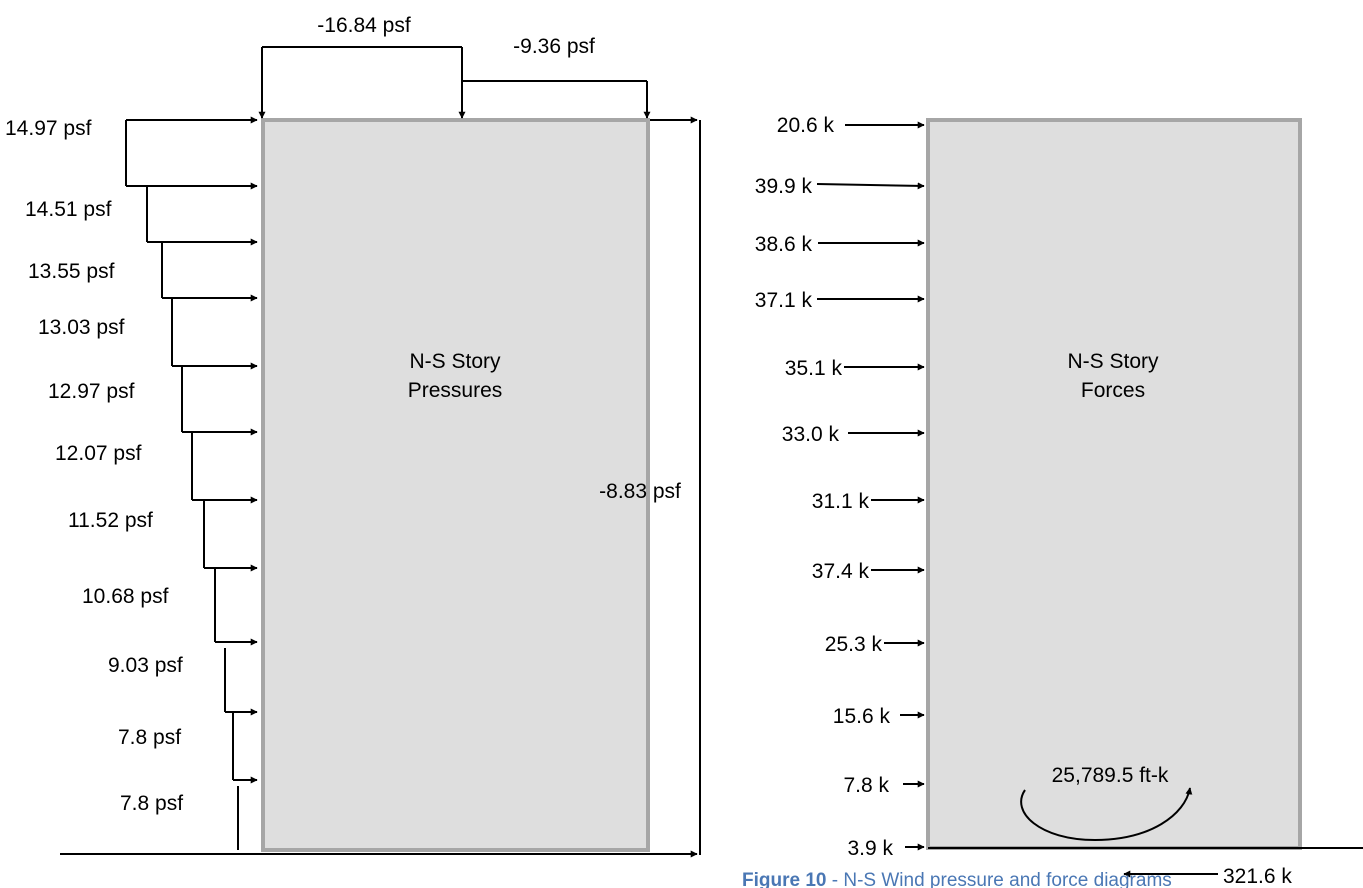 The width and height of the screenshot is (1363, 888). What do you see at coordinates (455, 390) in the screenshot?
I see `pressures-title-line2: Pressures` at bounding box center [455, 390].